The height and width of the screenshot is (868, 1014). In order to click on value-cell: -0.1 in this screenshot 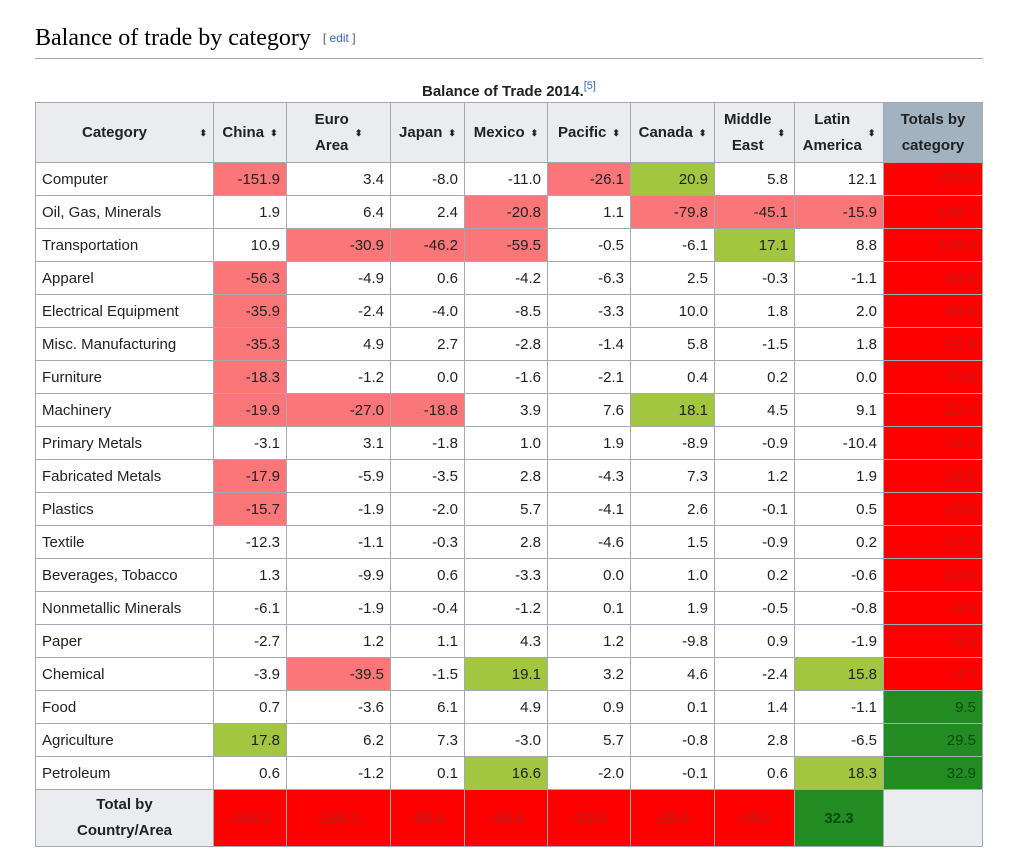, I will do `click(754, 509)`.